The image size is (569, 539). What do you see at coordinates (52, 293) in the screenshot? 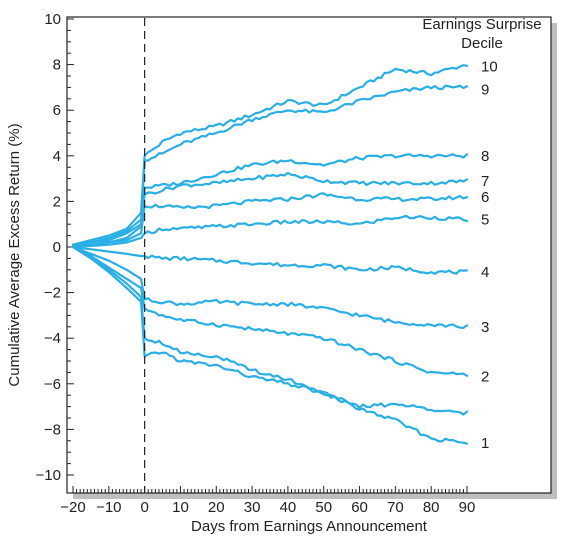
I see `y-tick-label: −2` at bounding box center [52, 293].